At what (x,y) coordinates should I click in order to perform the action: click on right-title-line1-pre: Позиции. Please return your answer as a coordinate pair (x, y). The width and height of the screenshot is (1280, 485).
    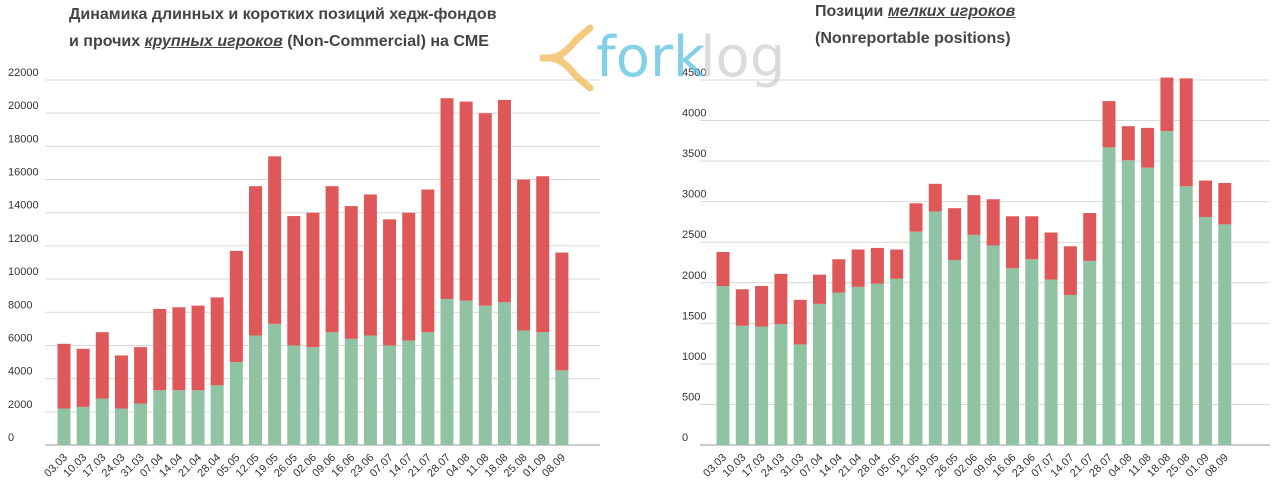
    Looking at the image, I should click on (851, 11).